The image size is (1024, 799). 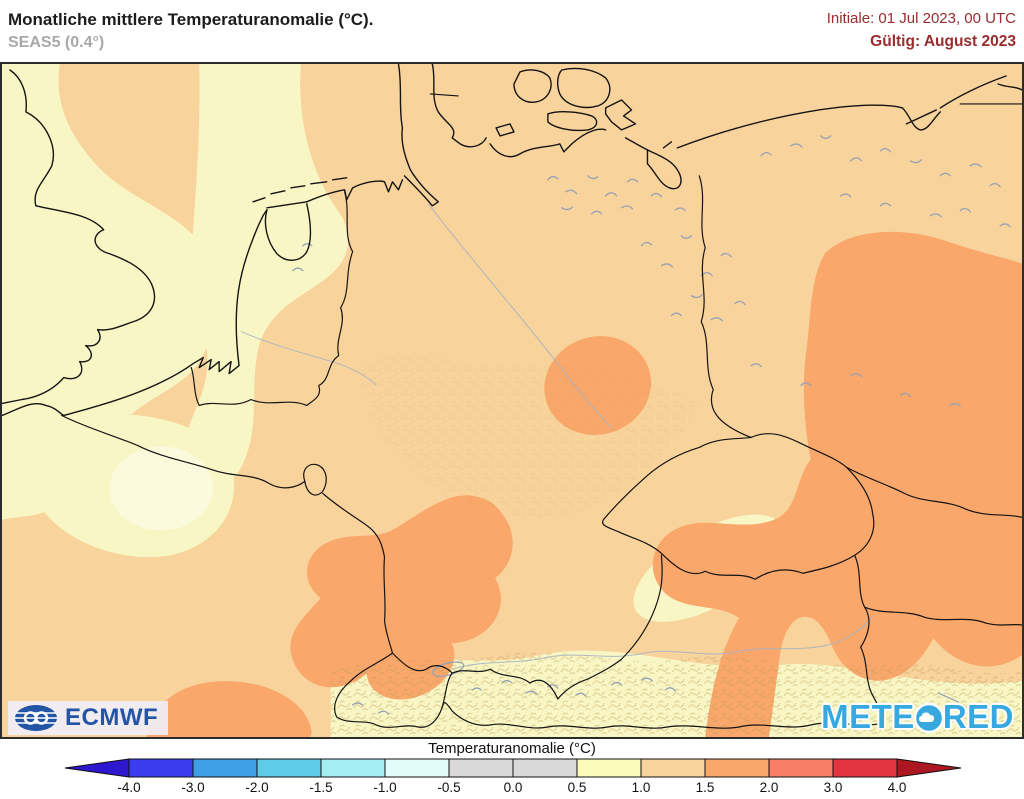 What do you see at coordinates (641, 787) in the screenshot?
I see `colorbar-tick-label: 1.0` at bounding box center [641, 787].